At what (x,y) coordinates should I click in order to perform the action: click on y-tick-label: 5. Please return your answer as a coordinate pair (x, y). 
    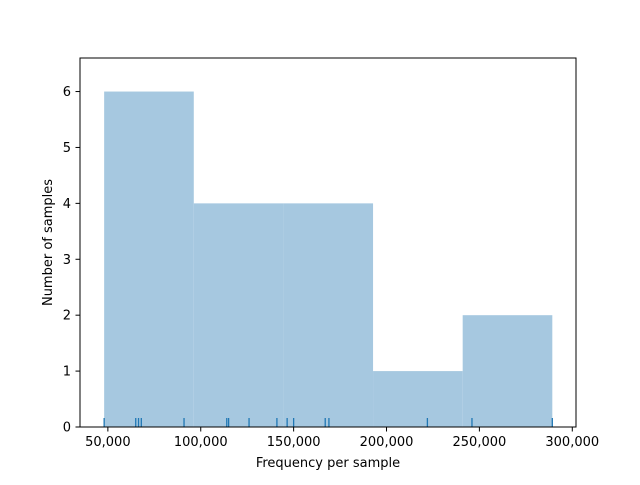
    Looking at the image, I should click on (67, 148).